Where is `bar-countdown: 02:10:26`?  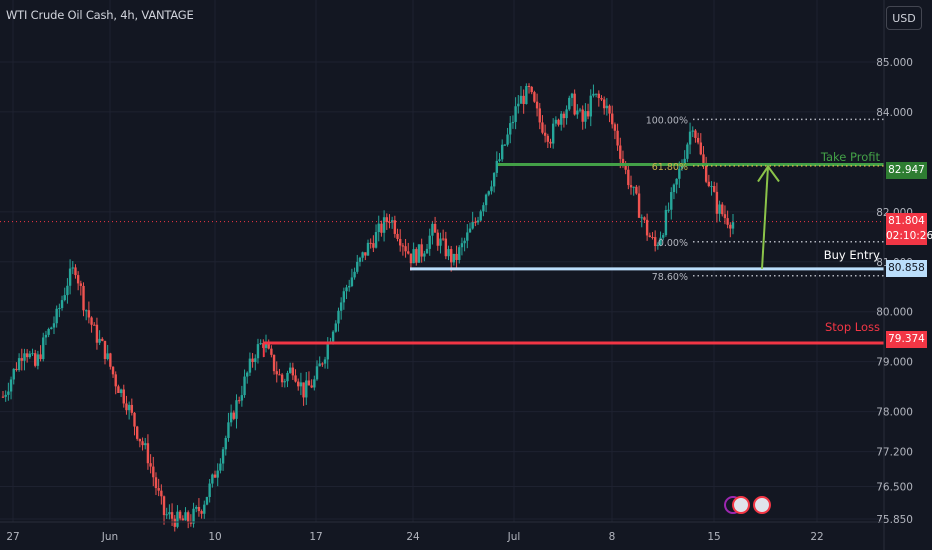
bar-countdown: 02:10:26 is located at coordinates (909, 236).